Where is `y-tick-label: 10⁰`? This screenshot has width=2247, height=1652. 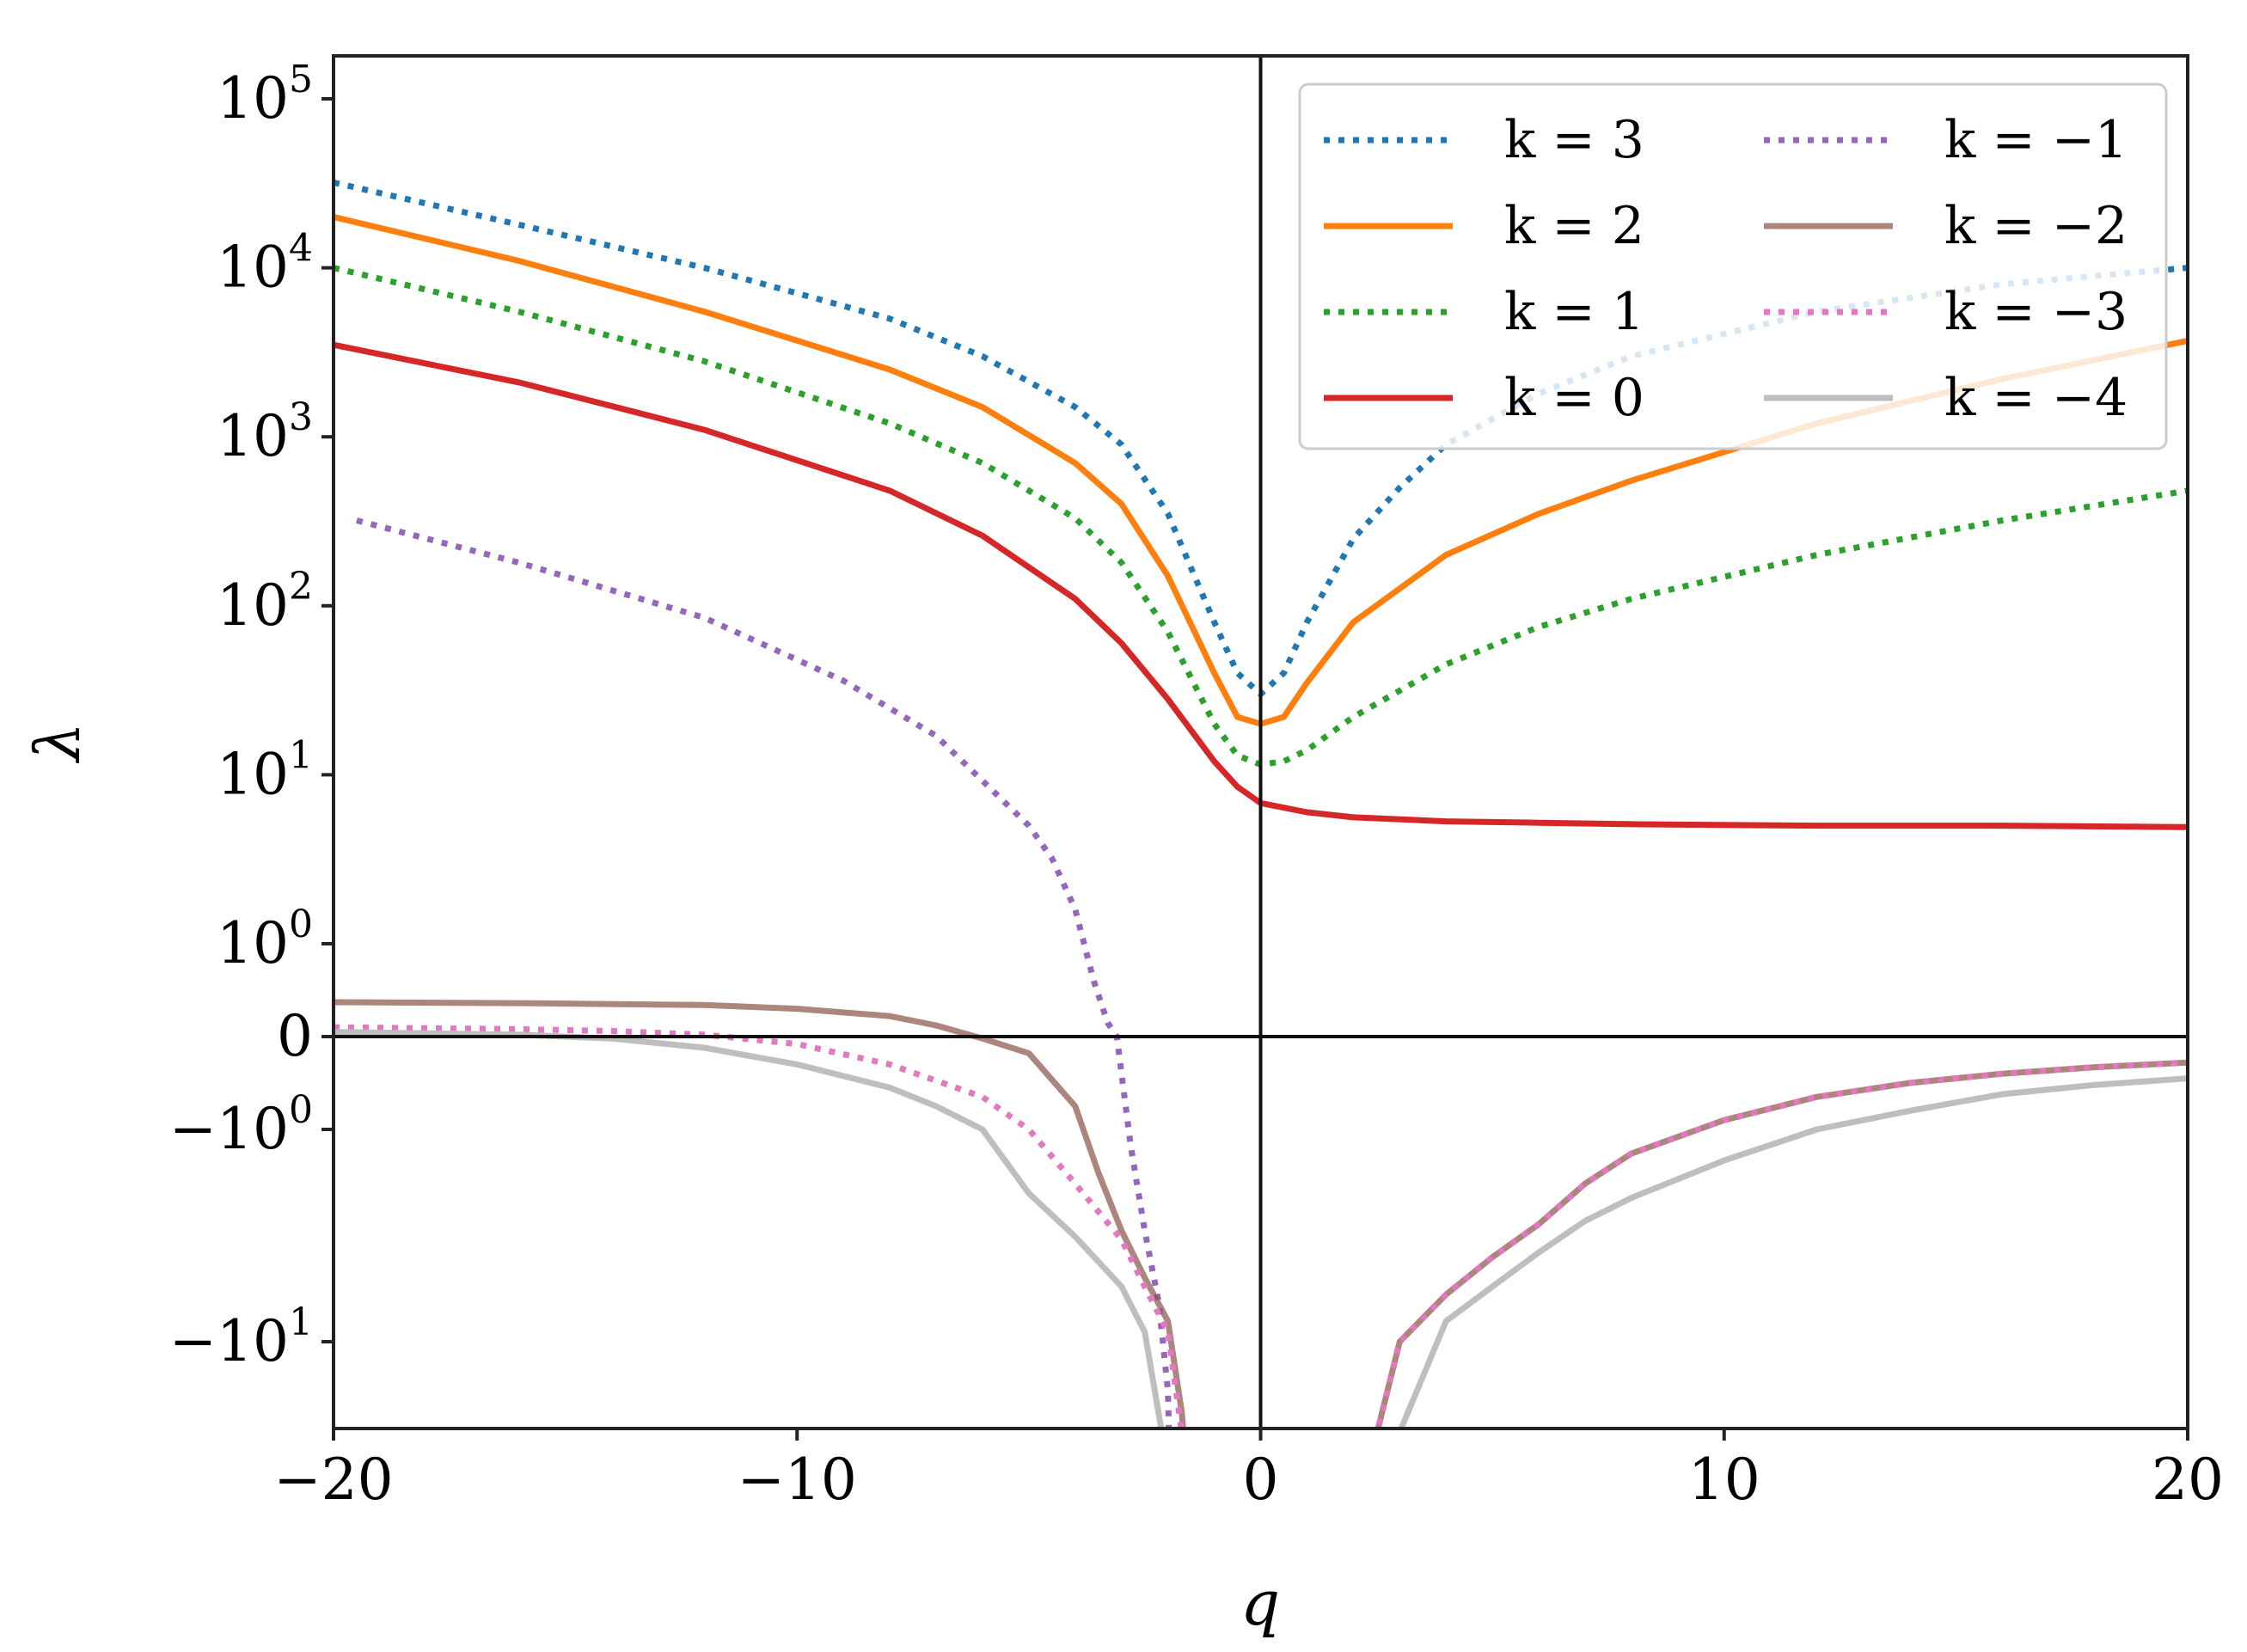
y-tick-label: 10⁰ is located at coordinates (265, 939).